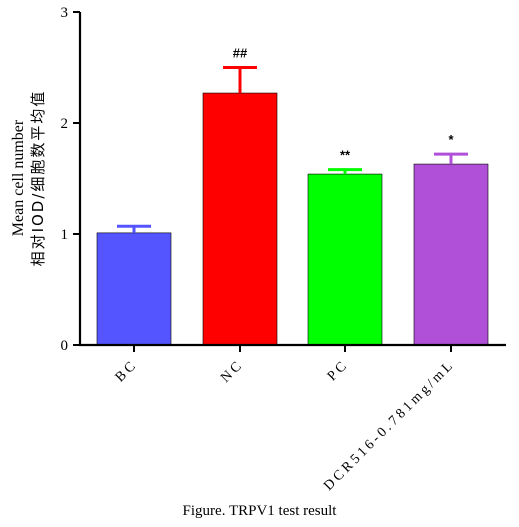 This screenshot has height=527, width=519. Describe the element at coordinates (65, 13) in the screenshot. I see `y-tick-label-3: 3` at that location.